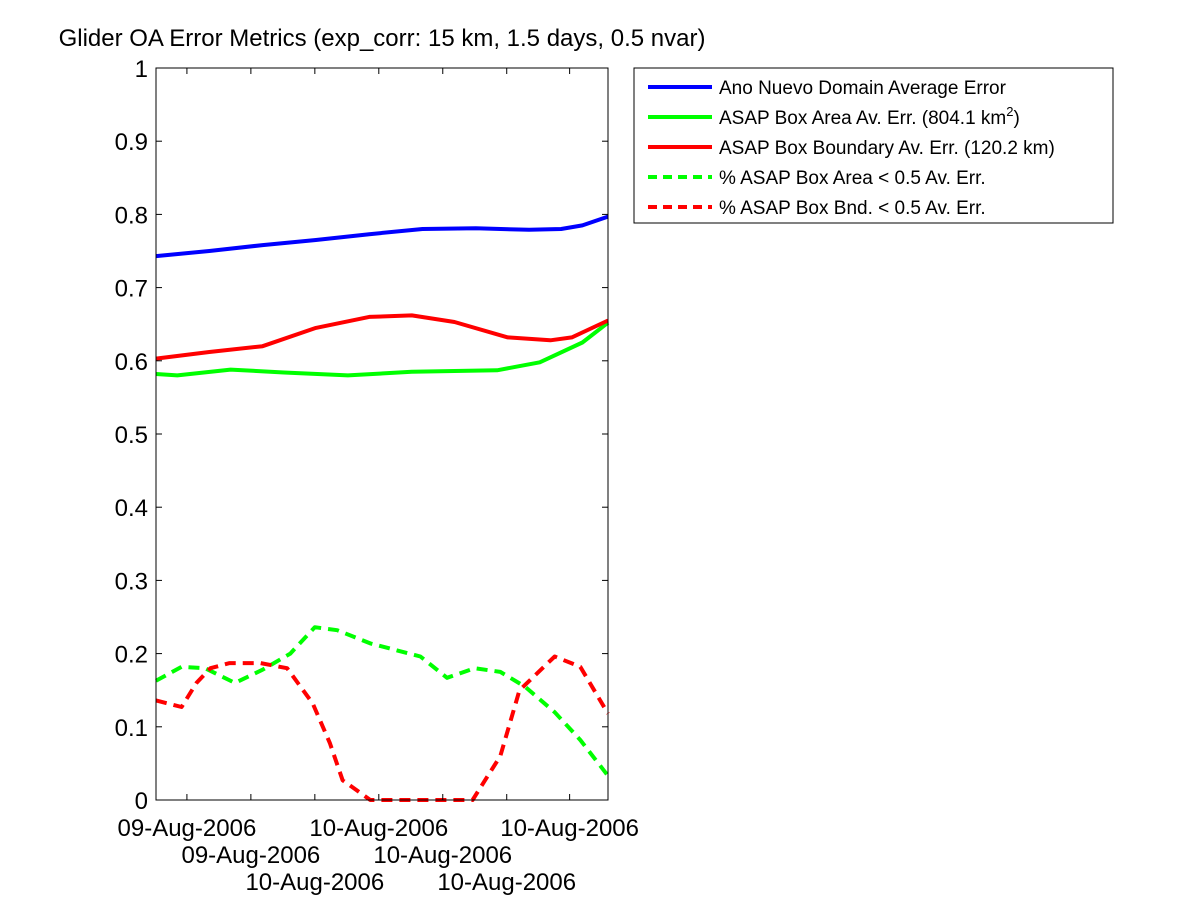 The width and height of the screenshot is (1200, 900). Describe the element at coordinates (1017, 118) in the screenshot. I see `legend-label-end: )` at that location.